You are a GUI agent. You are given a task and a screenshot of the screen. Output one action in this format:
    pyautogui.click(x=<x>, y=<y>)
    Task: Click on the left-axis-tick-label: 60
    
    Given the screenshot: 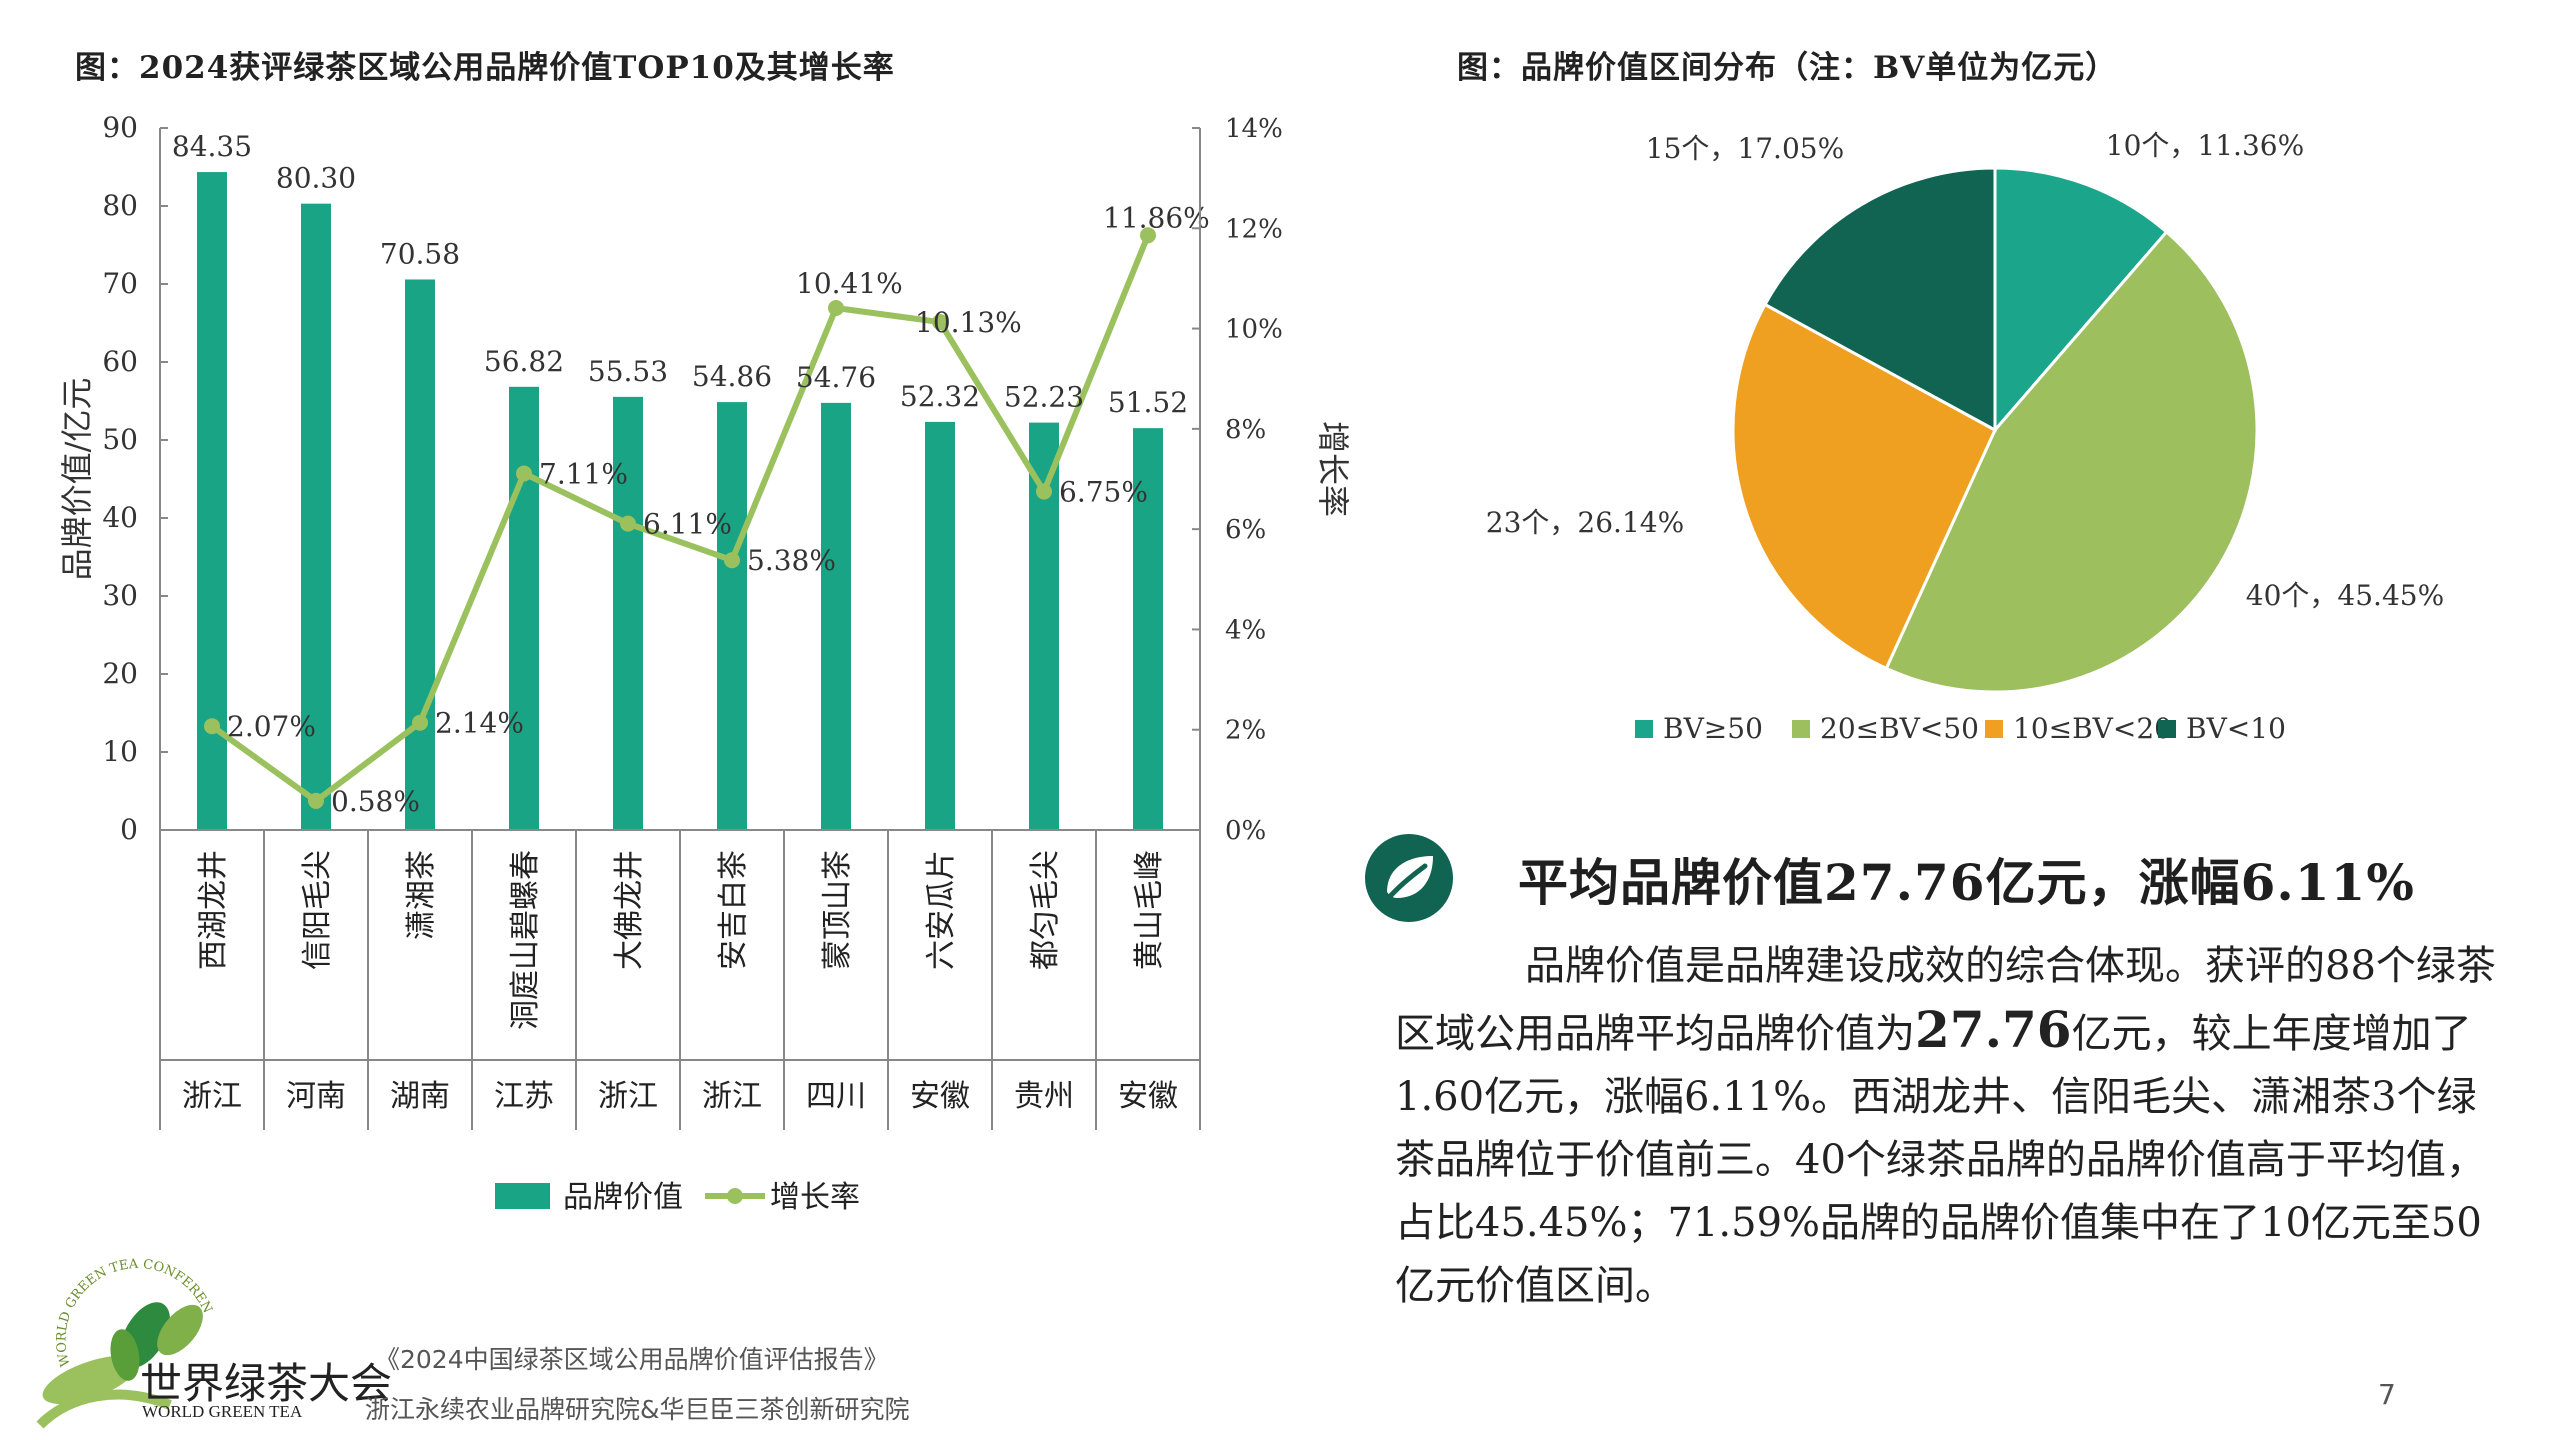 What is the action you would take?
    pyautogui.click(x=120, y=361)
    